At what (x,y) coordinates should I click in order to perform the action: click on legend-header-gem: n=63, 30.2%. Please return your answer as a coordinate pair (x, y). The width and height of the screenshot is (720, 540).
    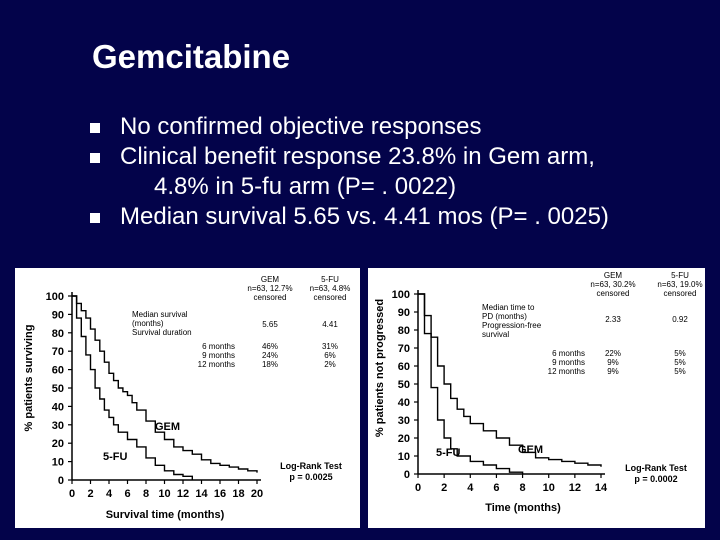
    Looking at the image, I should click on (612, 284).